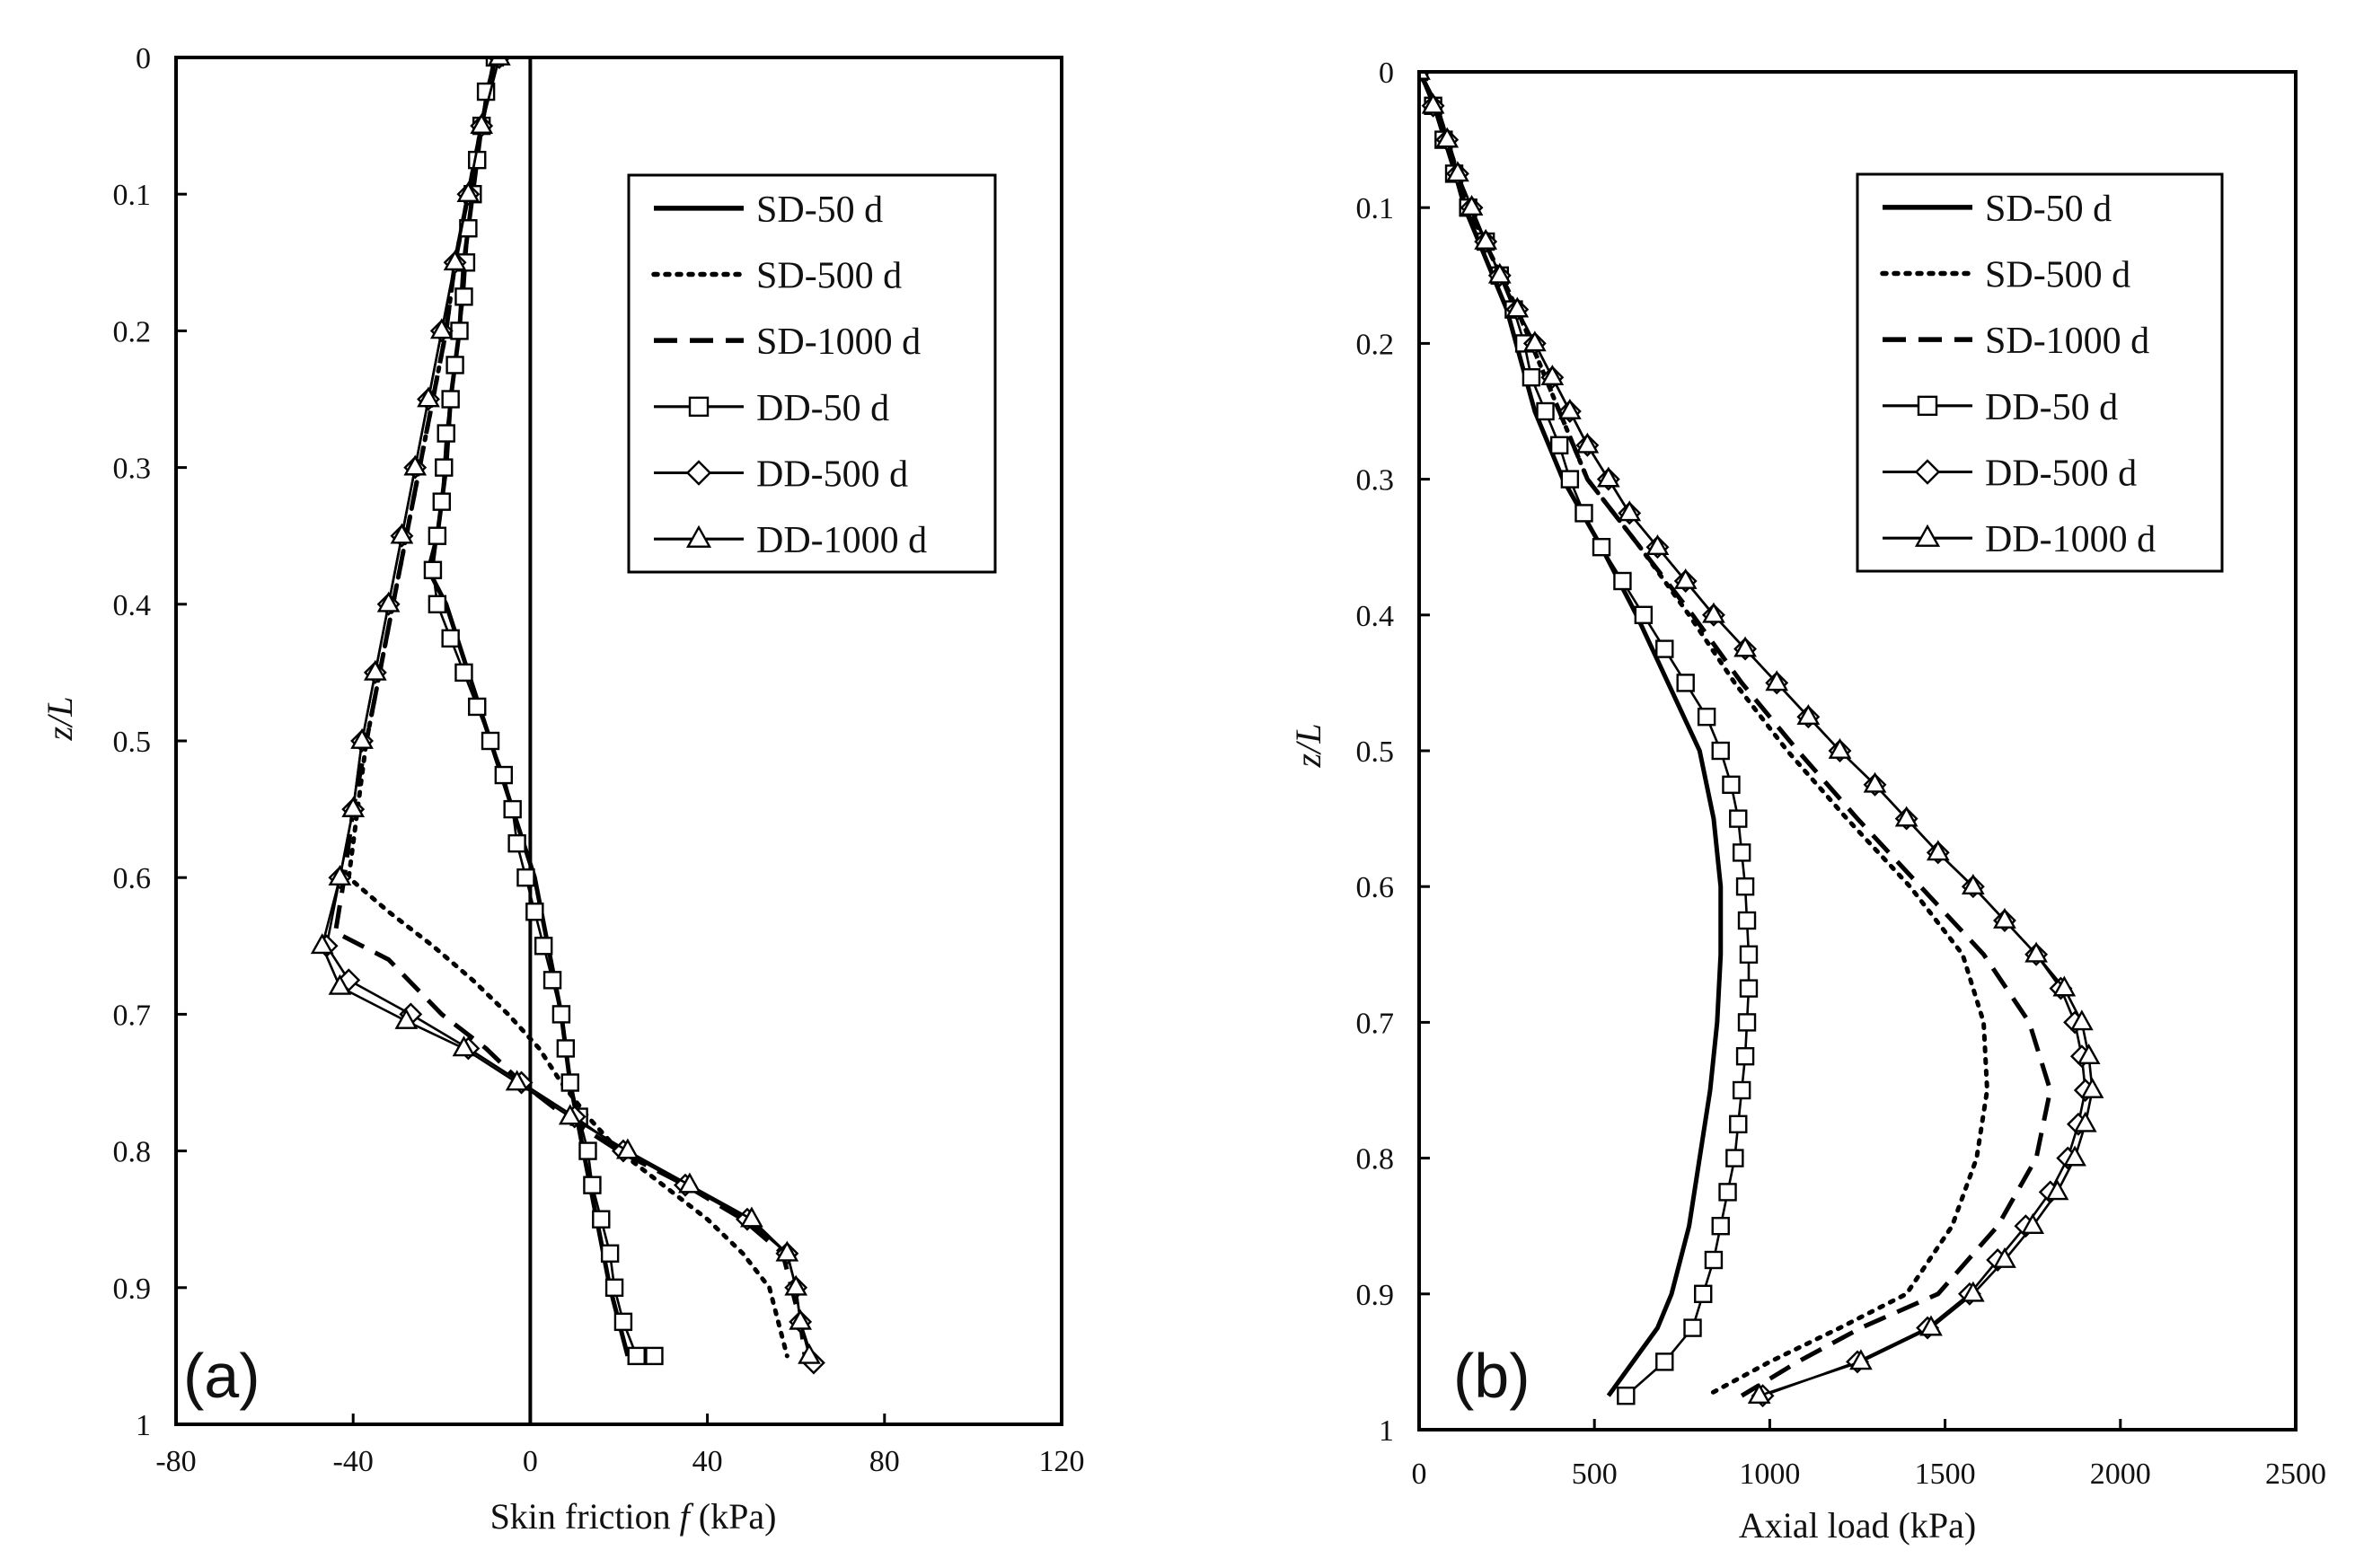 The image size is (2355, 1568). I want to click on panel-b-y-tick-label: 0, so click(1386, 73).